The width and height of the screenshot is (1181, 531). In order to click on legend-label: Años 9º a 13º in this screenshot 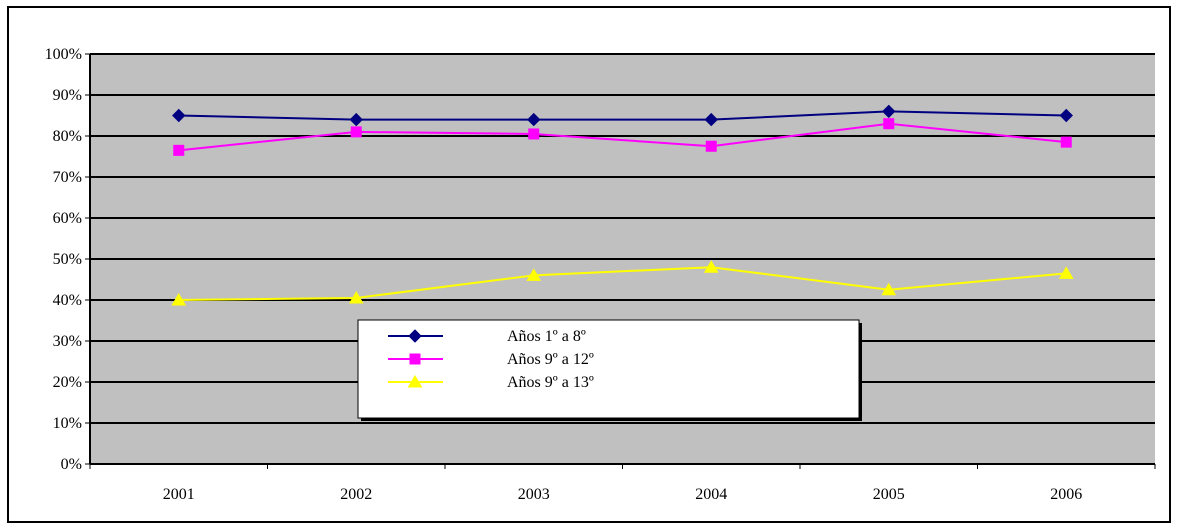, I will do `click(550, 382)`.